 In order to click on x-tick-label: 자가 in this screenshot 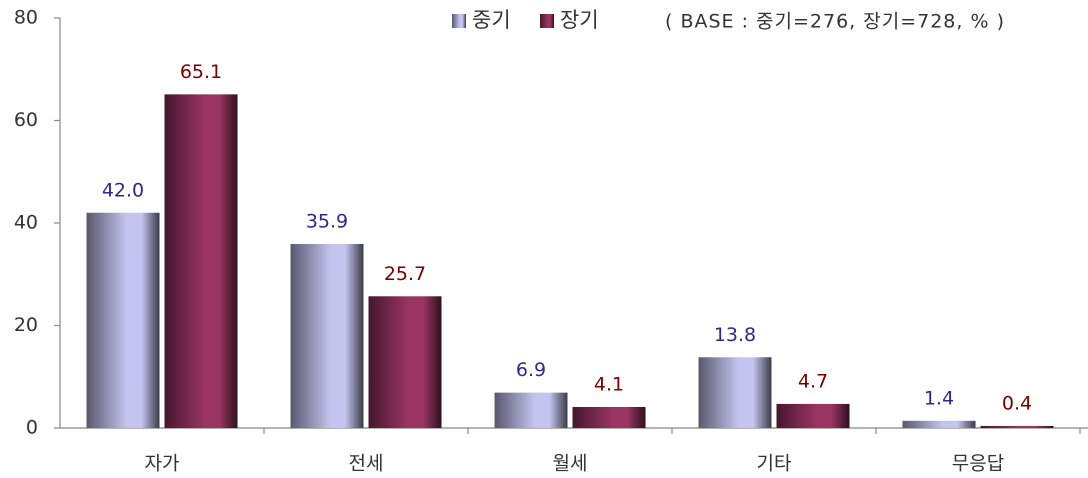, I will do `click(162, 464)`.